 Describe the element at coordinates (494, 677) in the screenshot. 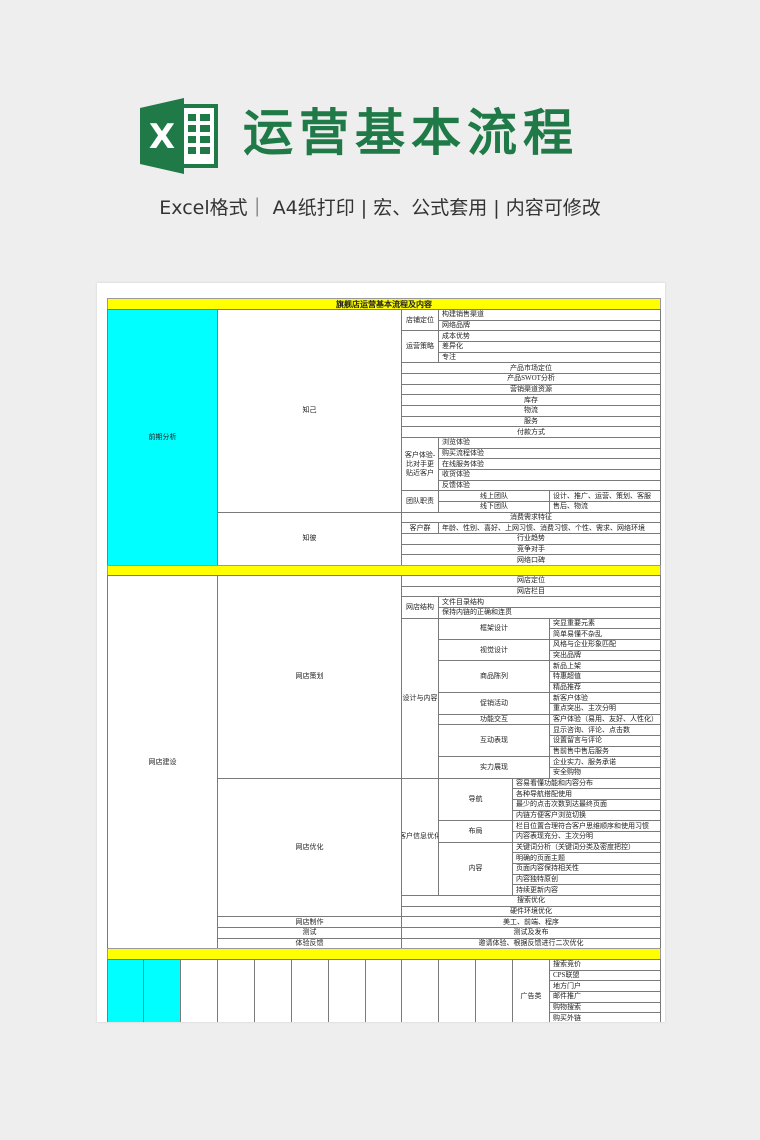

I see `group-cell: 商品陈列` at that location.